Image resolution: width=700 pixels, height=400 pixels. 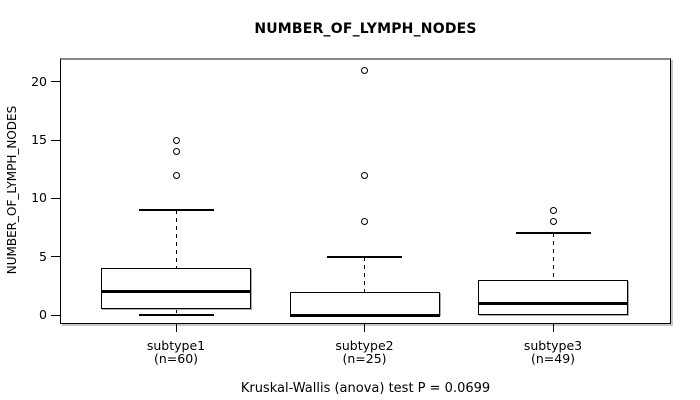 What do you see at coordinates (176, 312) in the screenshot?
I see `lower-whisker-line` at bounding box center [176, 312].